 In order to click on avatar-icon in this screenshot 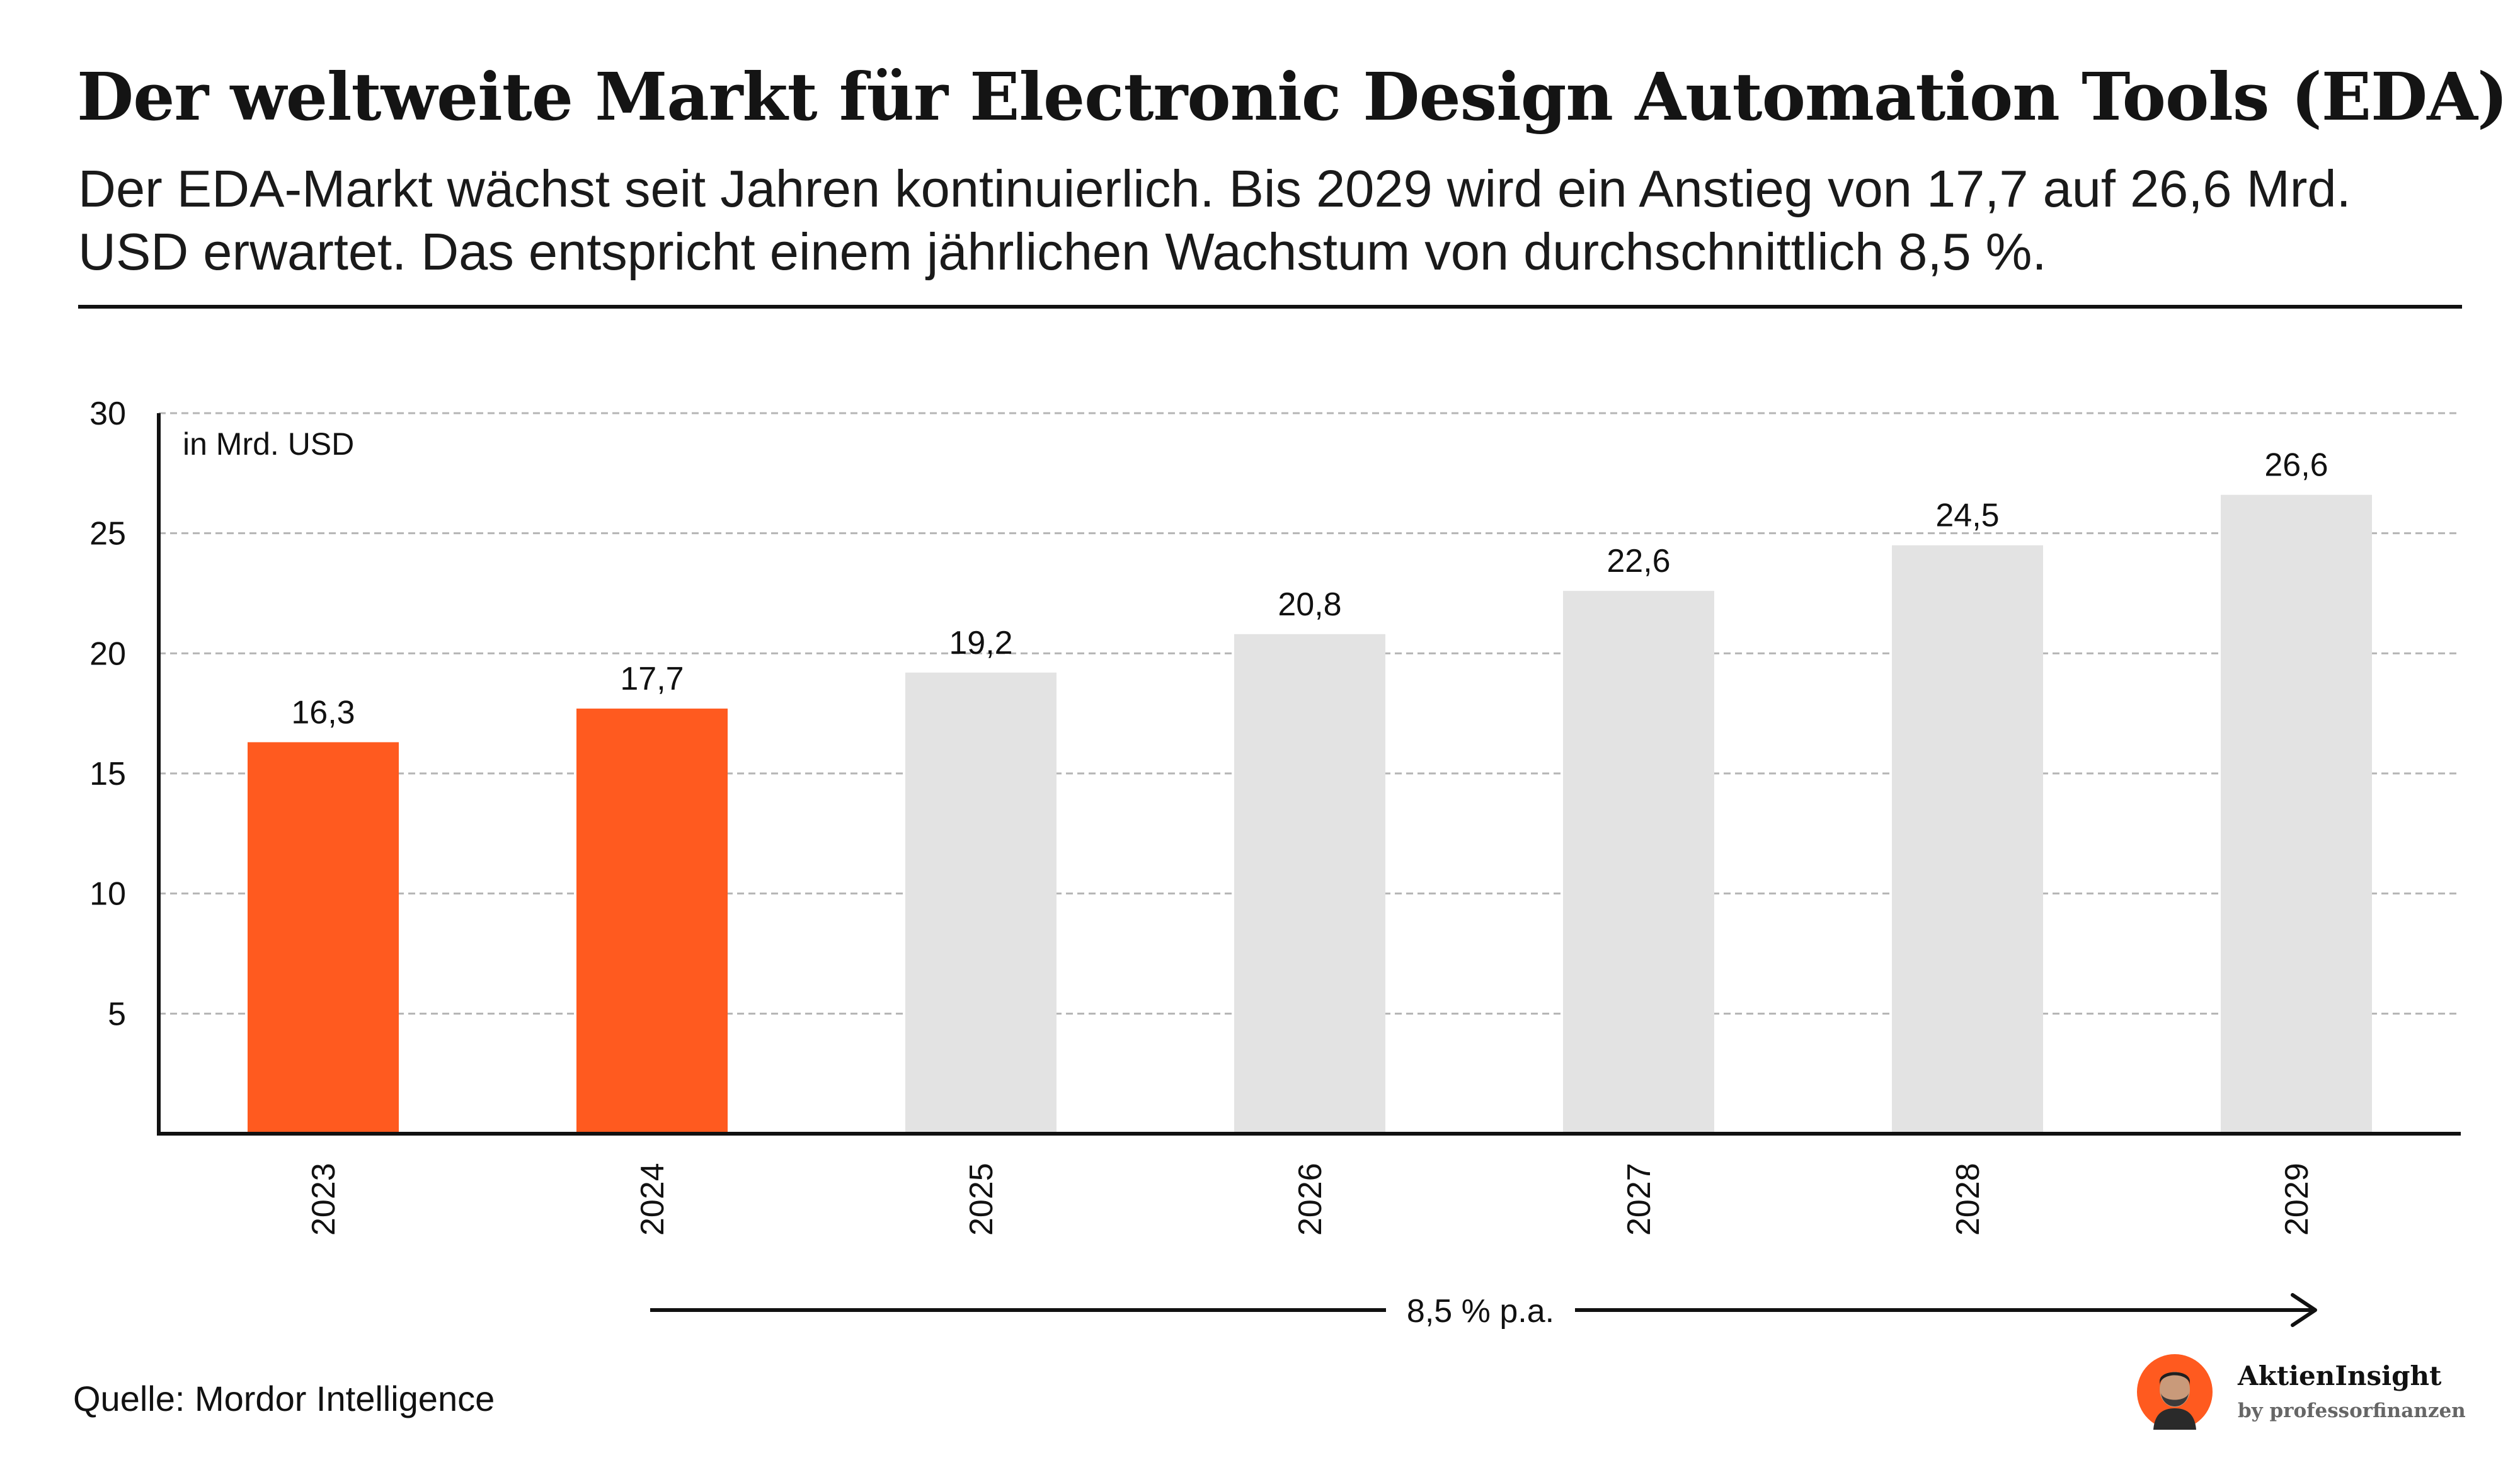, I will do `click(2175, 1392)`.